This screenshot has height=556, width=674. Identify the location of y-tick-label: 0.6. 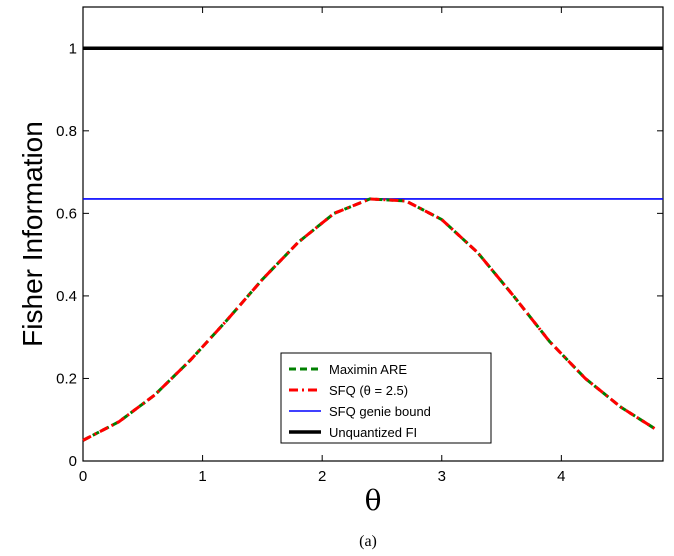
(66, 213).